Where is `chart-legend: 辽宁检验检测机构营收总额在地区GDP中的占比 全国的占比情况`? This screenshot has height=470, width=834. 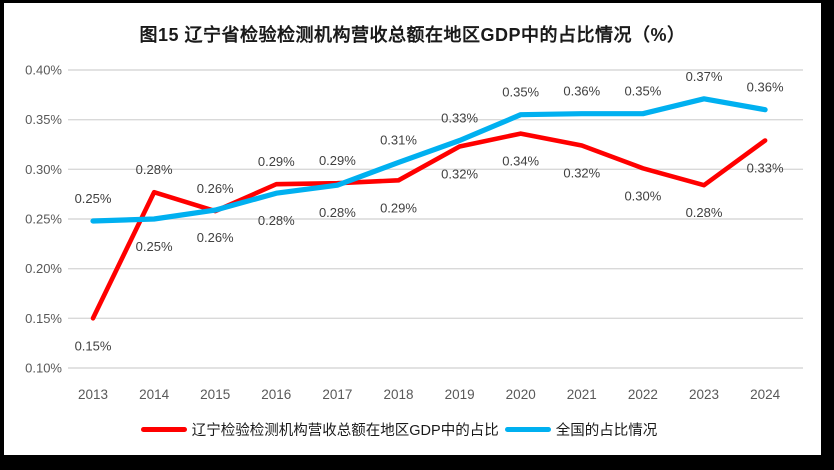 chart-legend: 辽宁检验检测机构营收总额在地区GDP中的占比 全国的占比情况 is located at coordinates (399, 429).